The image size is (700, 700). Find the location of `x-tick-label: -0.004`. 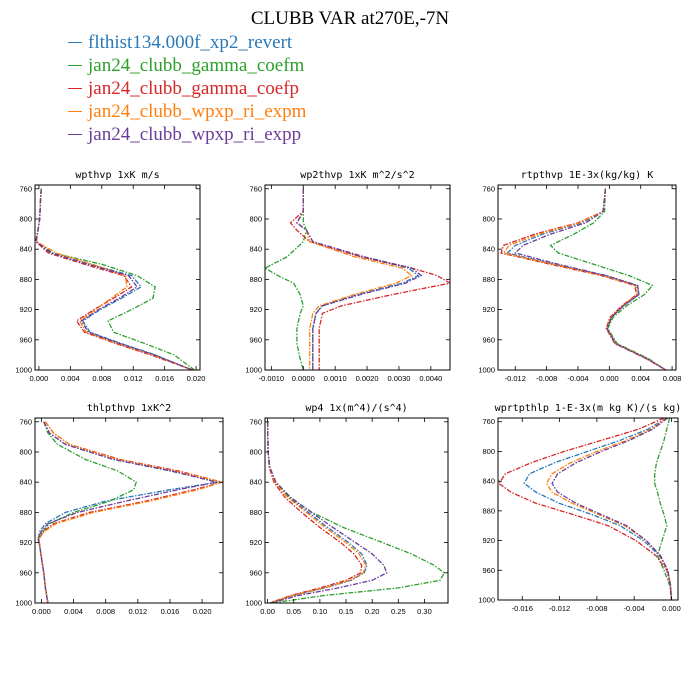

x-tick-label: -0.004 is located at coordinates (577, 378).